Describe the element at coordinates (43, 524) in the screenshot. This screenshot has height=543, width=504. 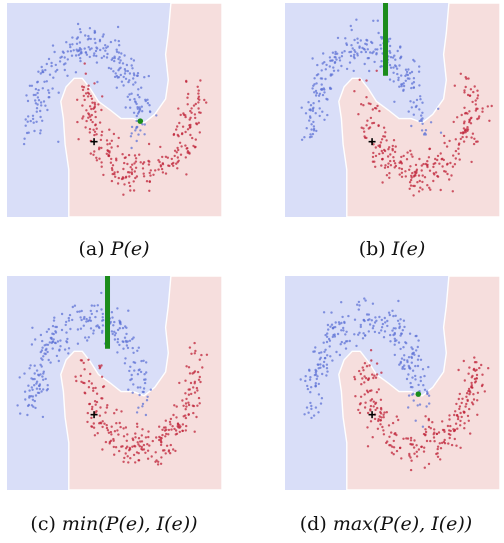
I see `caption-c-label: (c)` at that location.